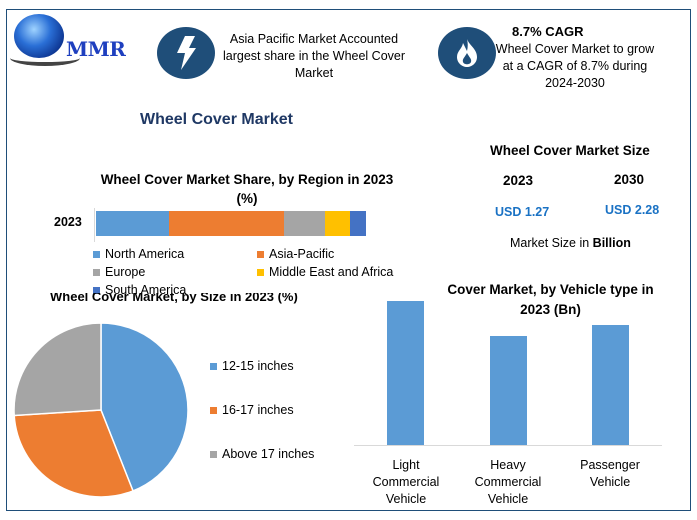 The image size is (697, 520). I want to click on legend-mea: Middle East and Africa, so click(325, 272).